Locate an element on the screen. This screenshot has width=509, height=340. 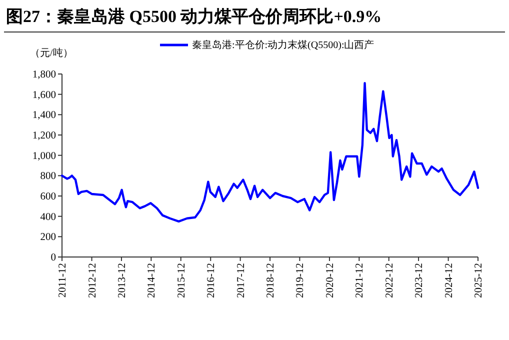
y-tick-label: 400 is located at coordinates (48, 217).